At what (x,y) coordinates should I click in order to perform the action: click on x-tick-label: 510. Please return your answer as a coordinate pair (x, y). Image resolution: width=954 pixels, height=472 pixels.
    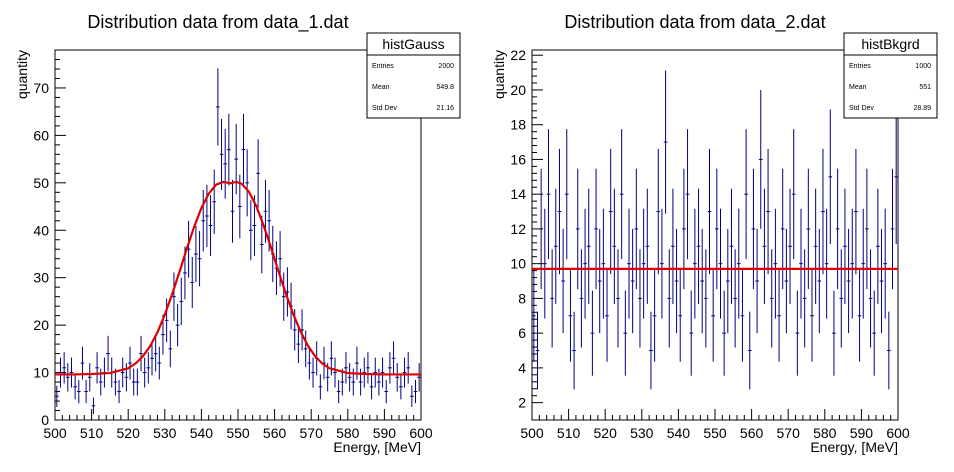
    Looking at the image, I should click on (92, 433).